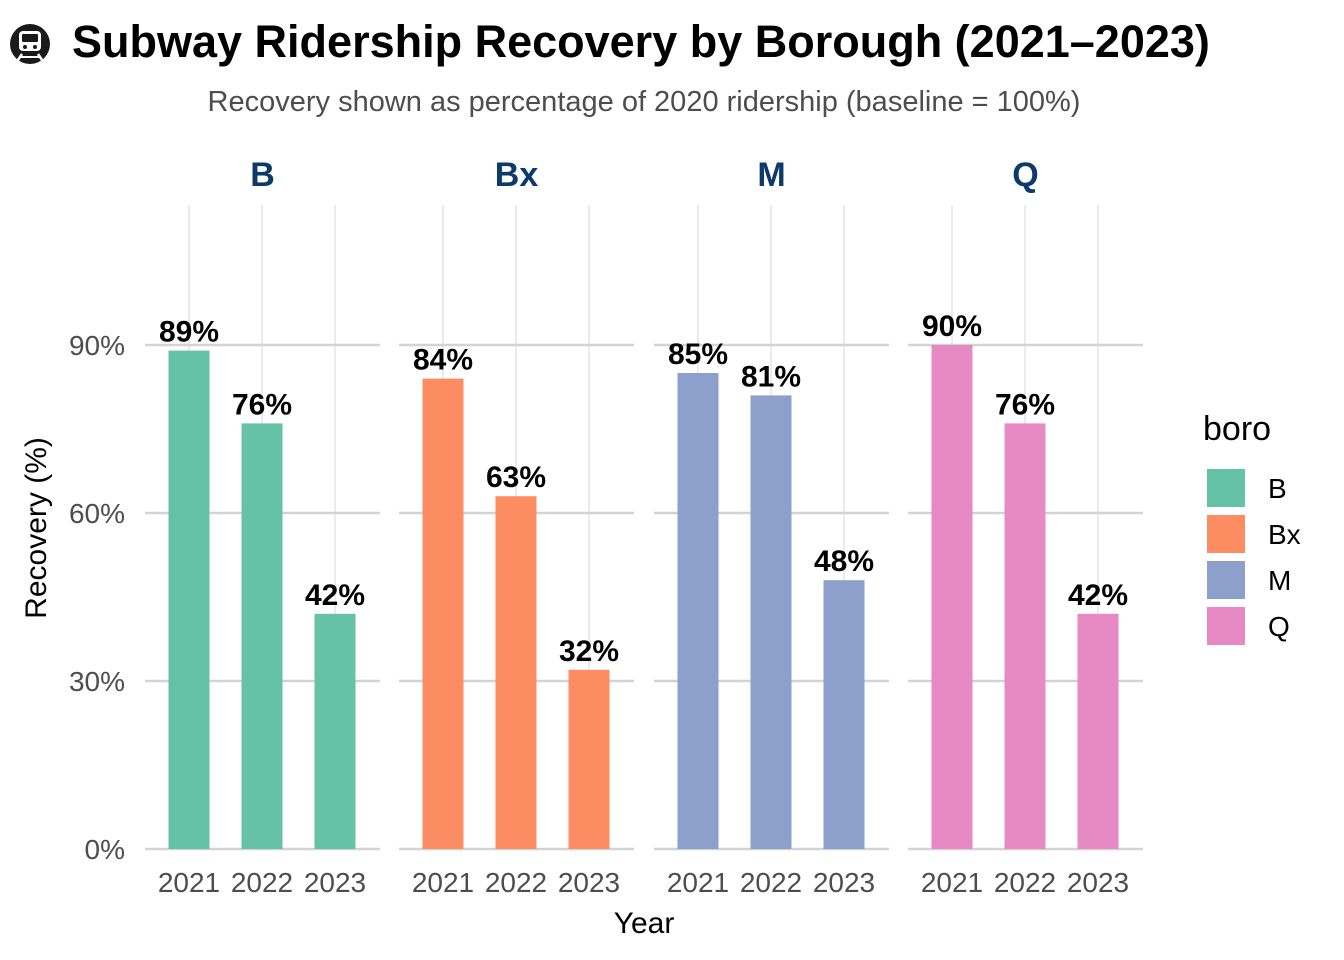 Image resolution: width=1344 pixels, height=960 pixels. Describe the element at coordinates (1226, 626) in the screenshot. I see `legend-key-q` at that location.